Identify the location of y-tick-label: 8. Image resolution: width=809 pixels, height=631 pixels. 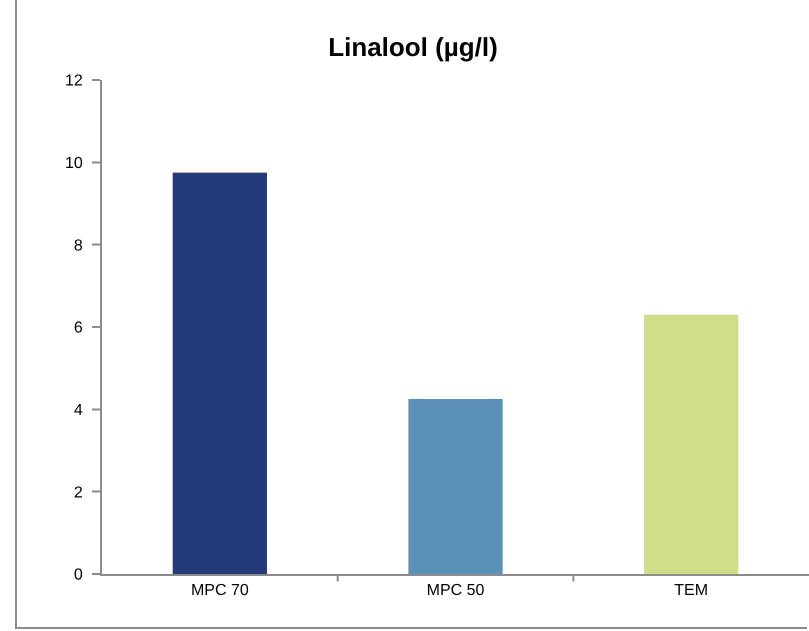
(78, 245).